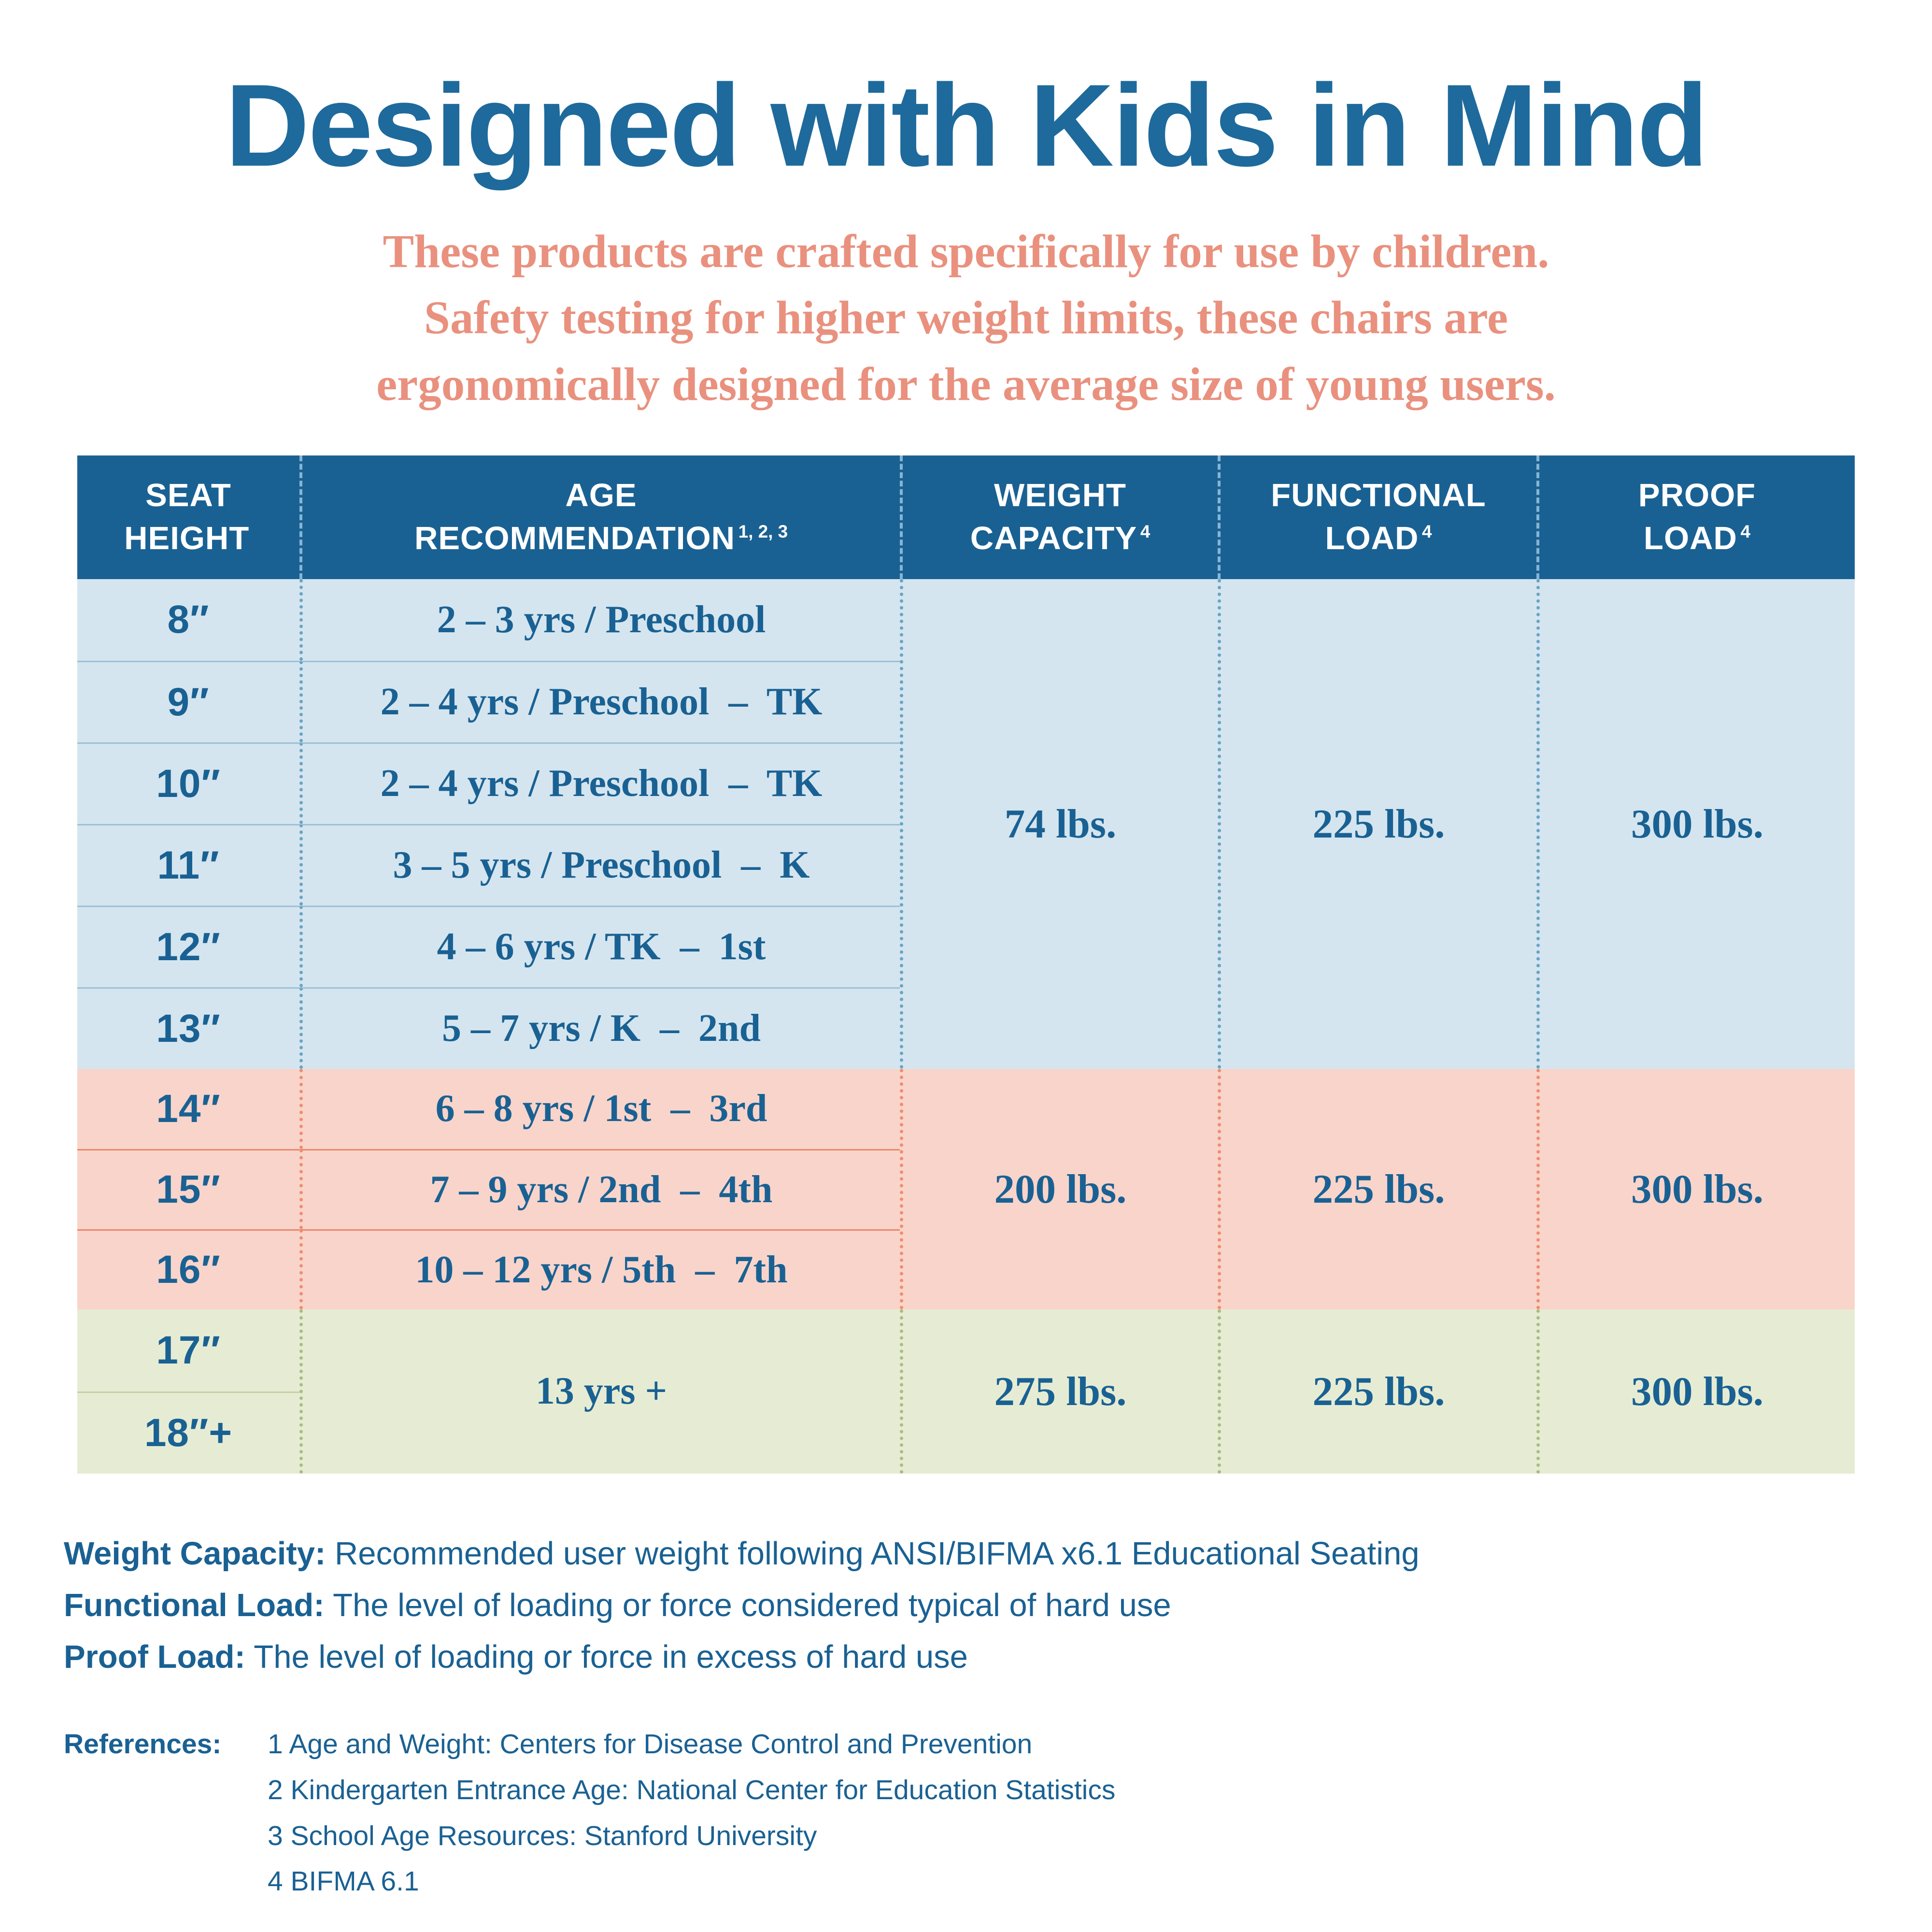  Describe the element at coordinates (194, 1605) in the screenshot. I see `definition-label: Functional Load:` at that location.